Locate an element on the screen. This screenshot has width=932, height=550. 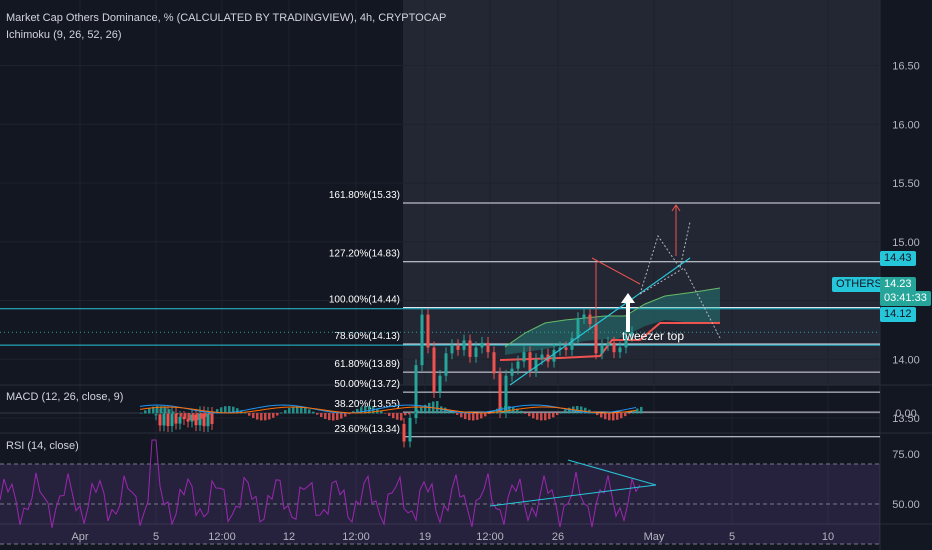
time-tick-label: 26 is located at coordinates (558, 537).